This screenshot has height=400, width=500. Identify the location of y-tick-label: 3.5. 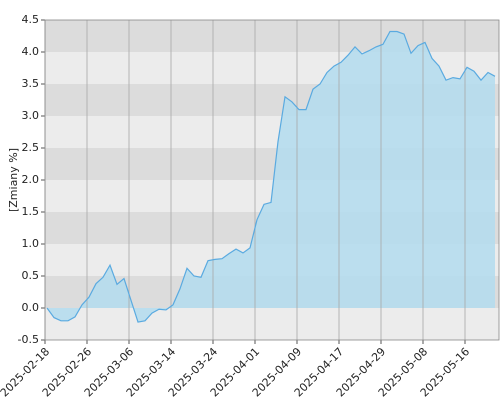
(31, 83).